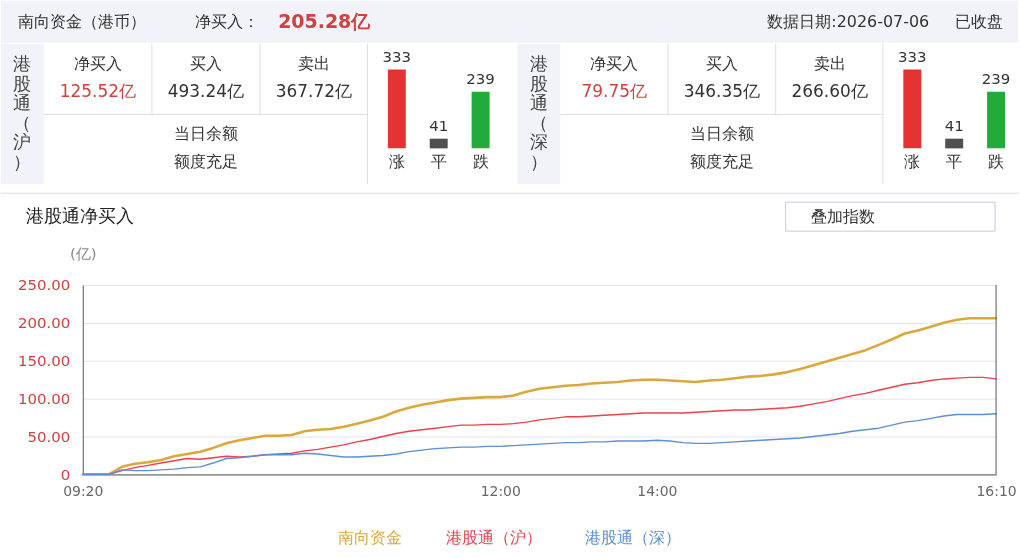  I want to click on text: 346.35亿, so click(722, 90).